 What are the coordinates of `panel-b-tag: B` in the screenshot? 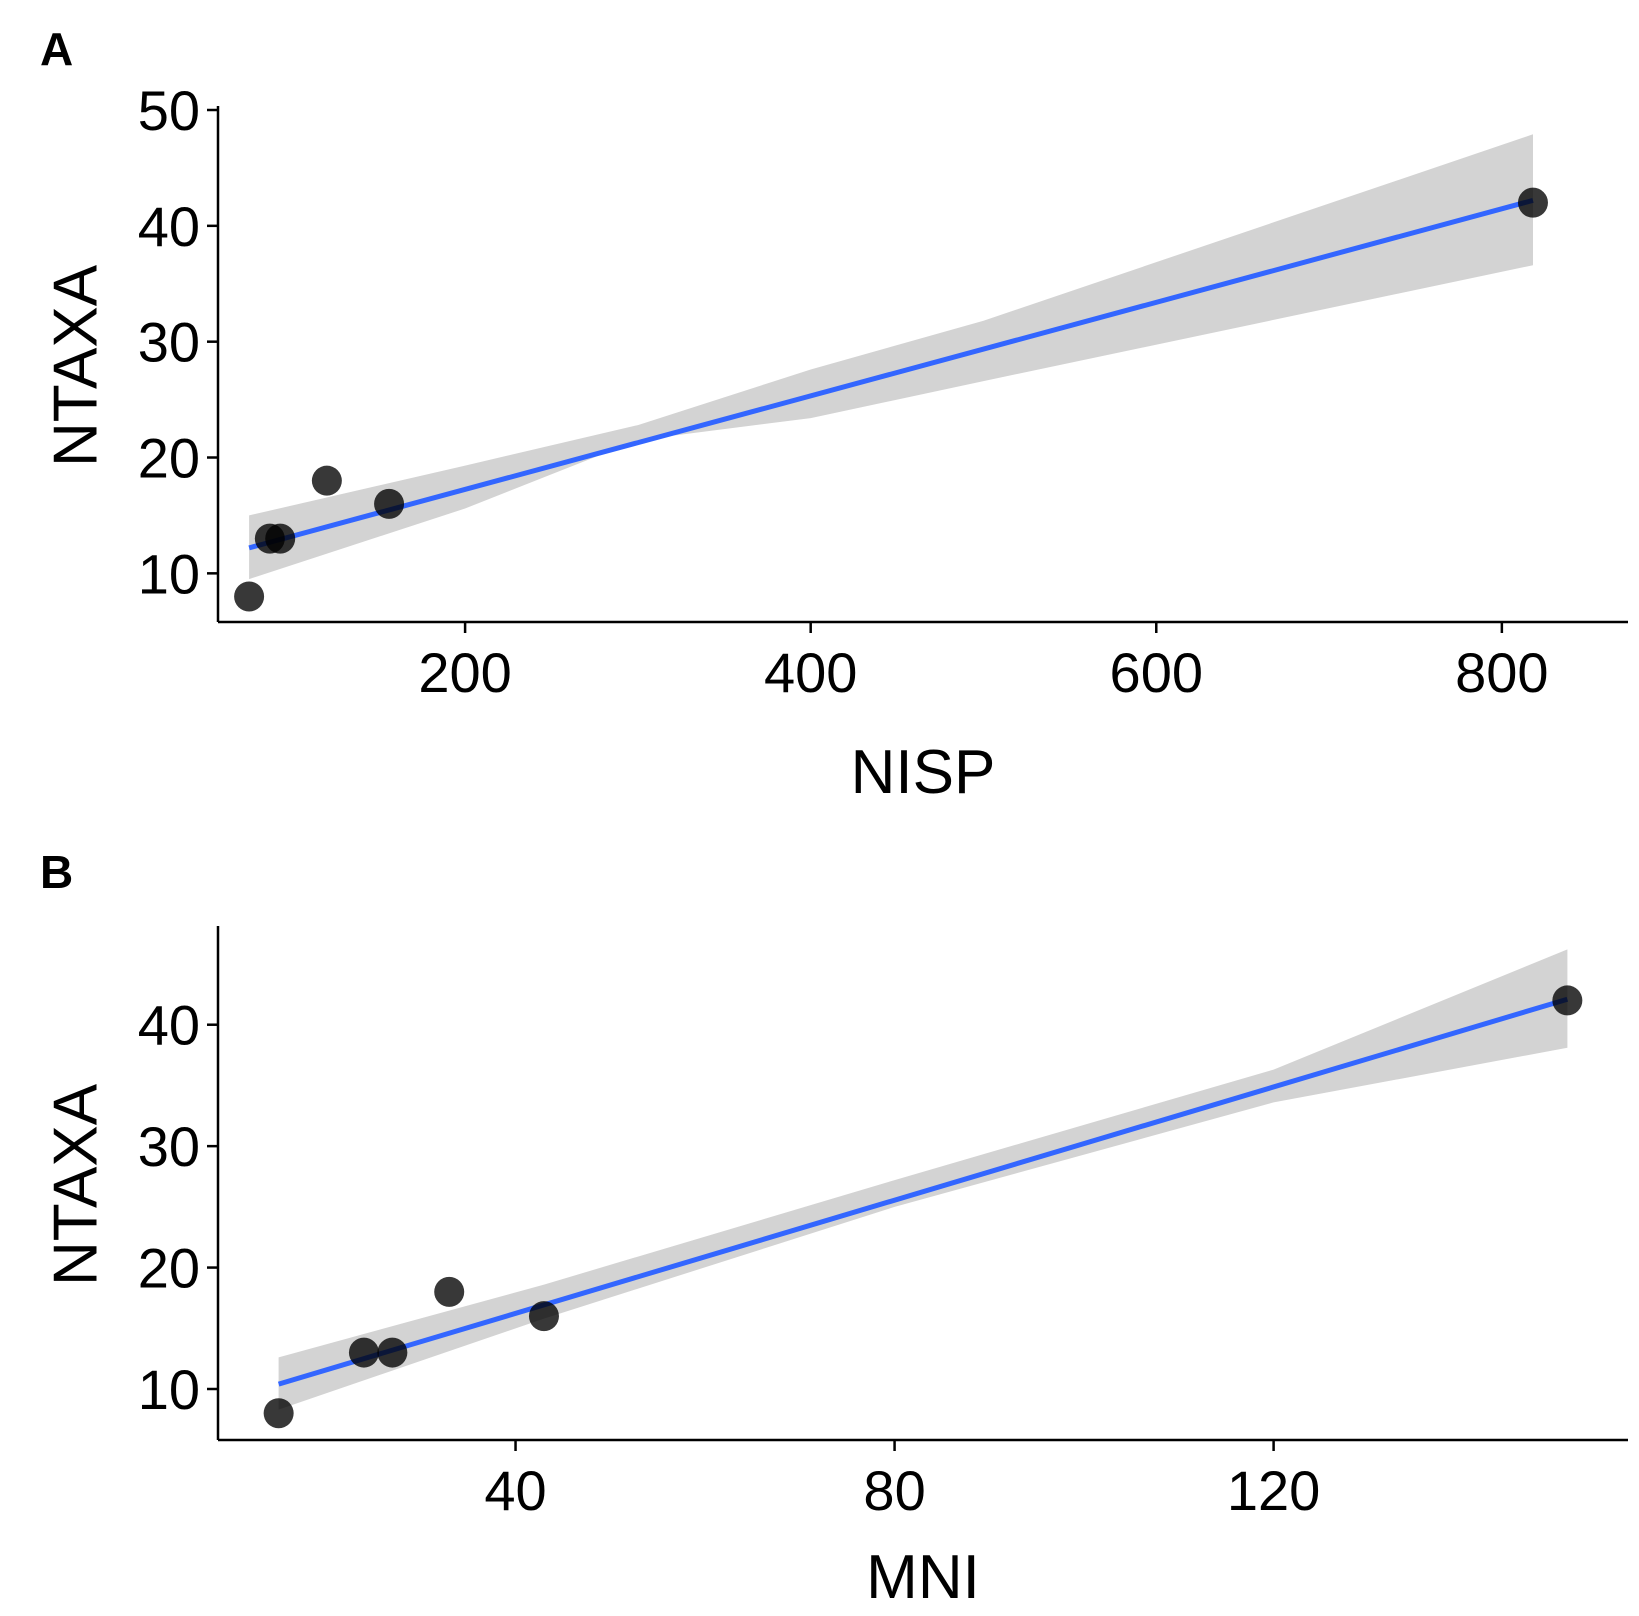 It's located at (56, 872).